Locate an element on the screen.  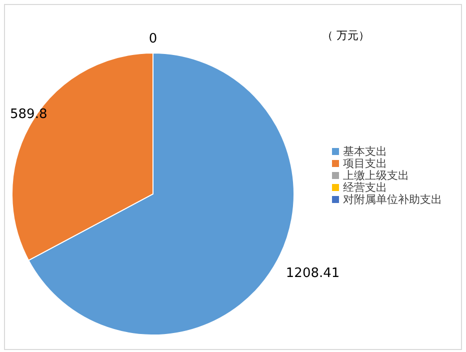
legend-label: 项目支出 is located at coordinates (365, 163).